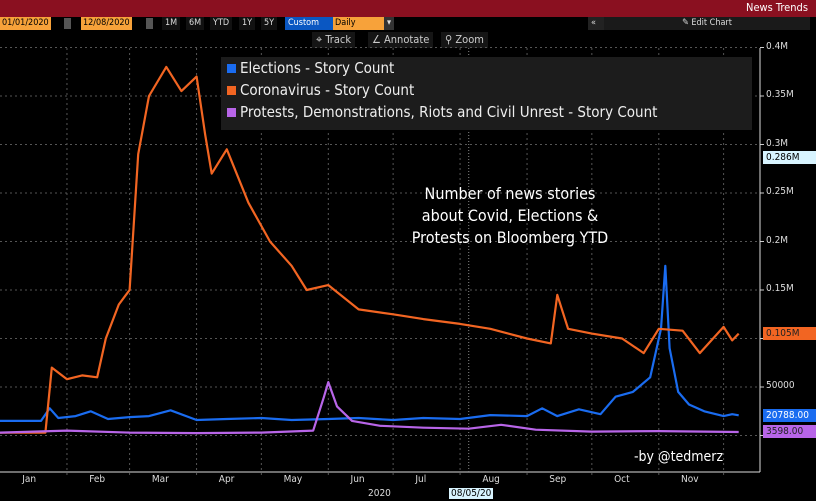  Describe the element at coordinates (293, 479) in the screenshot. I see `x-tick-label: May` at that location.